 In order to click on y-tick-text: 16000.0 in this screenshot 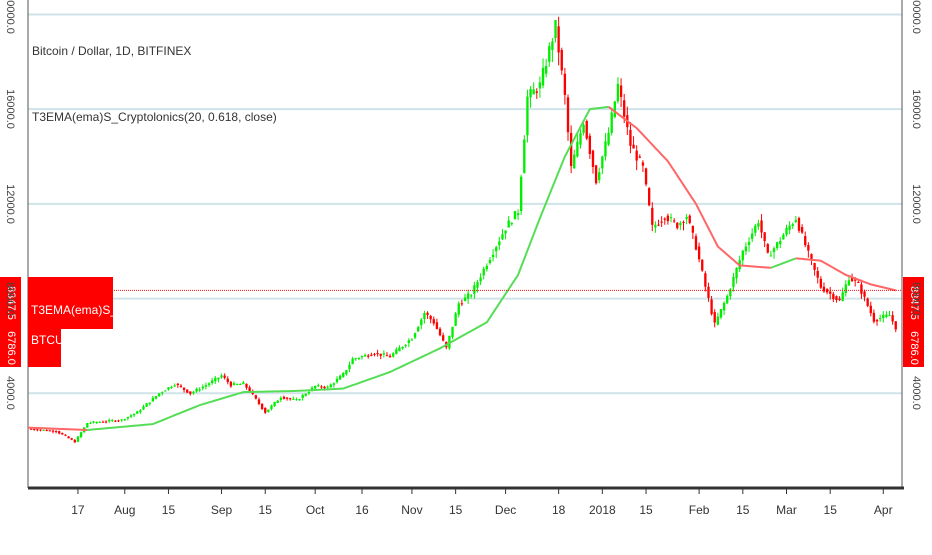, I will do `click(10, 109)`.